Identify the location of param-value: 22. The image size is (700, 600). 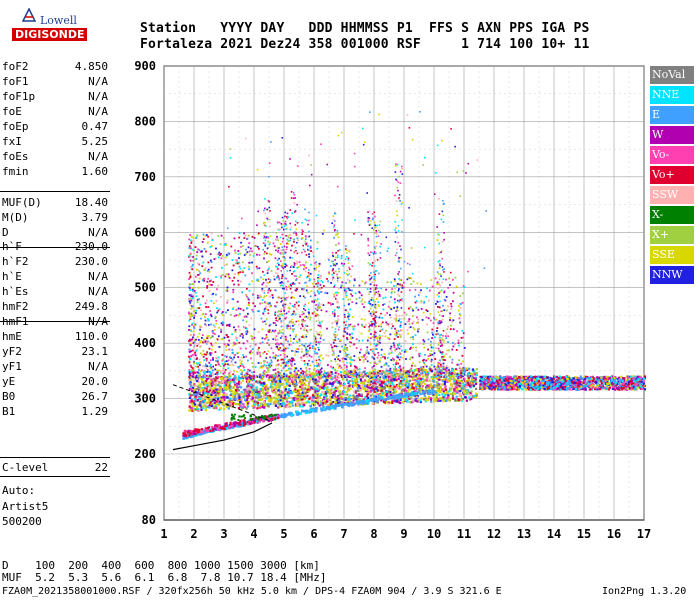
(101, 467).